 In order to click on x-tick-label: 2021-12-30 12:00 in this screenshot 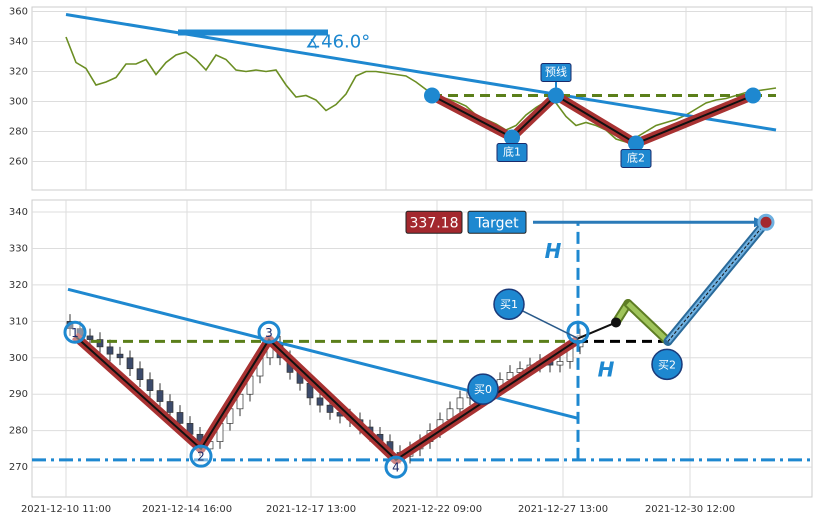, I will do `click(690, 509)`.